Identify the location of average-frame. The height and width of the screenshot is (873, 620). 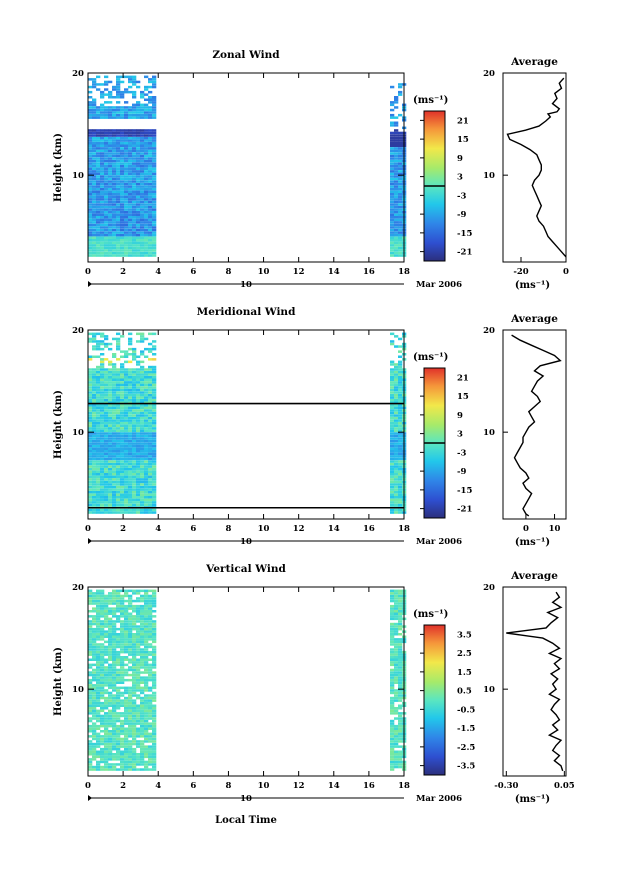
(534, 424).